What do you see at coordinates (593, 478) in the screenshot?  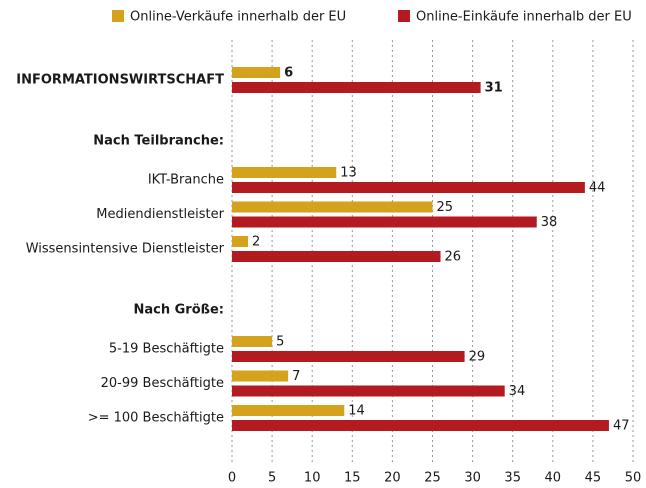 I see `x-tick-label: 45` at bounding box center [593, 478].